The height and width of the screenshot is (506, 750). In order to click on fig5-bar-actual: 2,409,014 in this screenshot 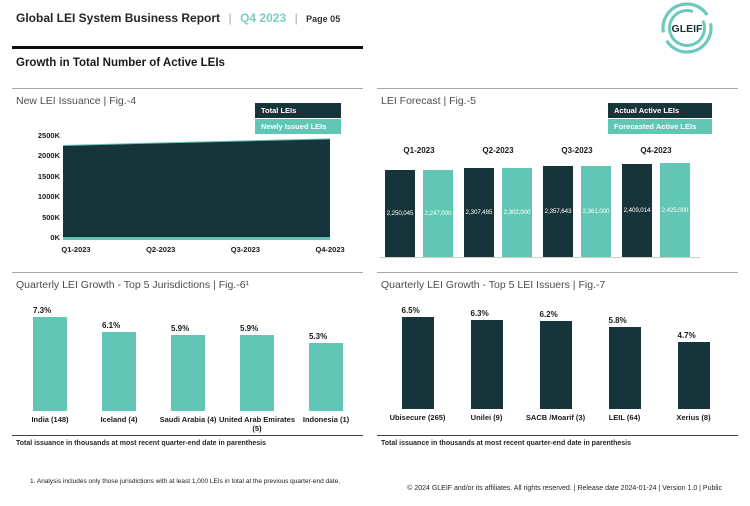, I will do `click(637, 210)`.